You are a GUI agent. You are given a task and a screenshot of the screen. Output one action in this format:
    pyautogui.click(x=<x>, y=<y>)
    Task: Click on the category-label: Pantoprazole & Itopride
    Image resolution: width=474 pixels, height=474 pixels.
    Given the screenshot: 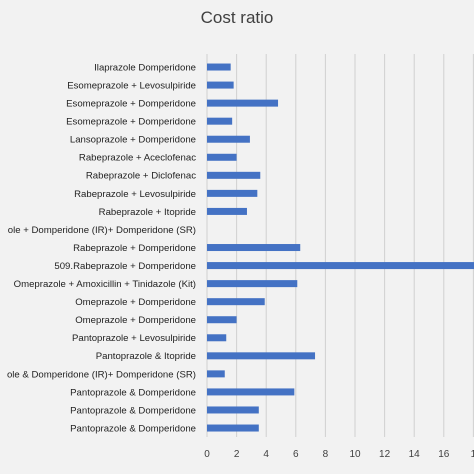 What is the action you would take?
    pyautogui.click(x=146, y=356)
    